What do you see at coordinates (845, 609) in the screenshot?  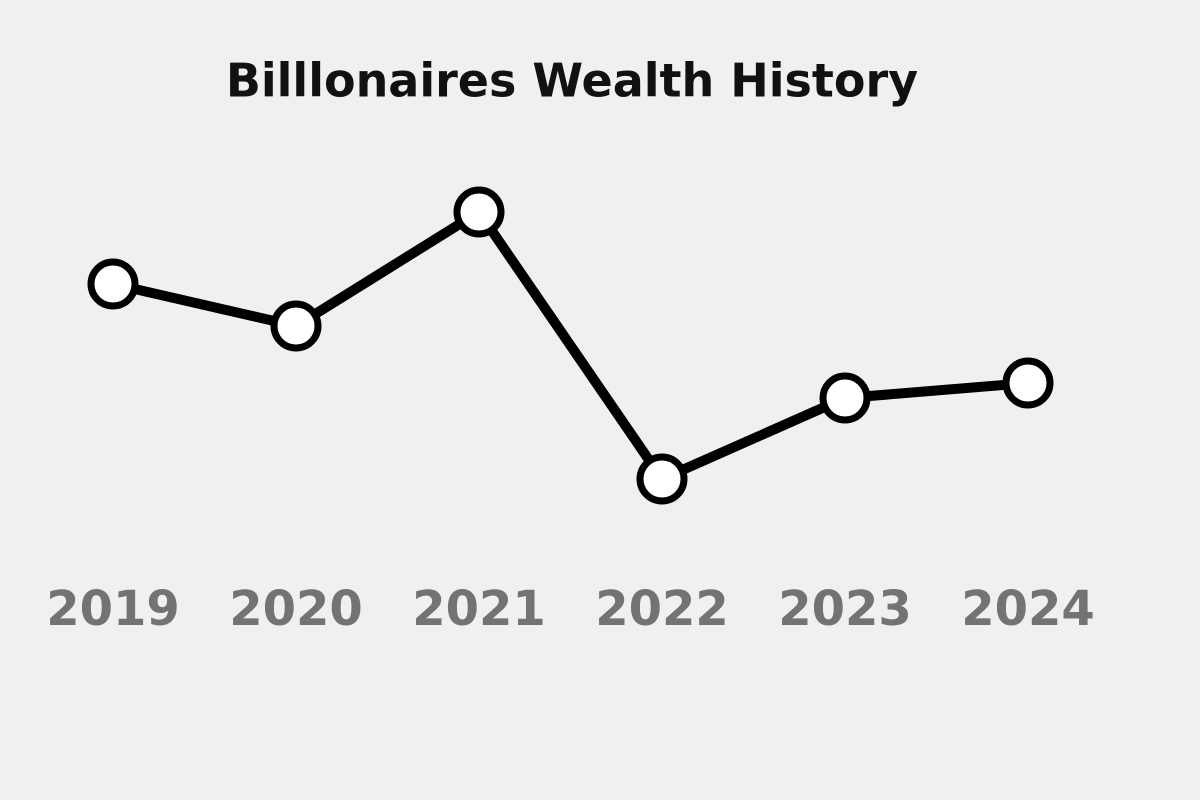 I see `x-tick-label: 2023` at bounding box center [845, 609].